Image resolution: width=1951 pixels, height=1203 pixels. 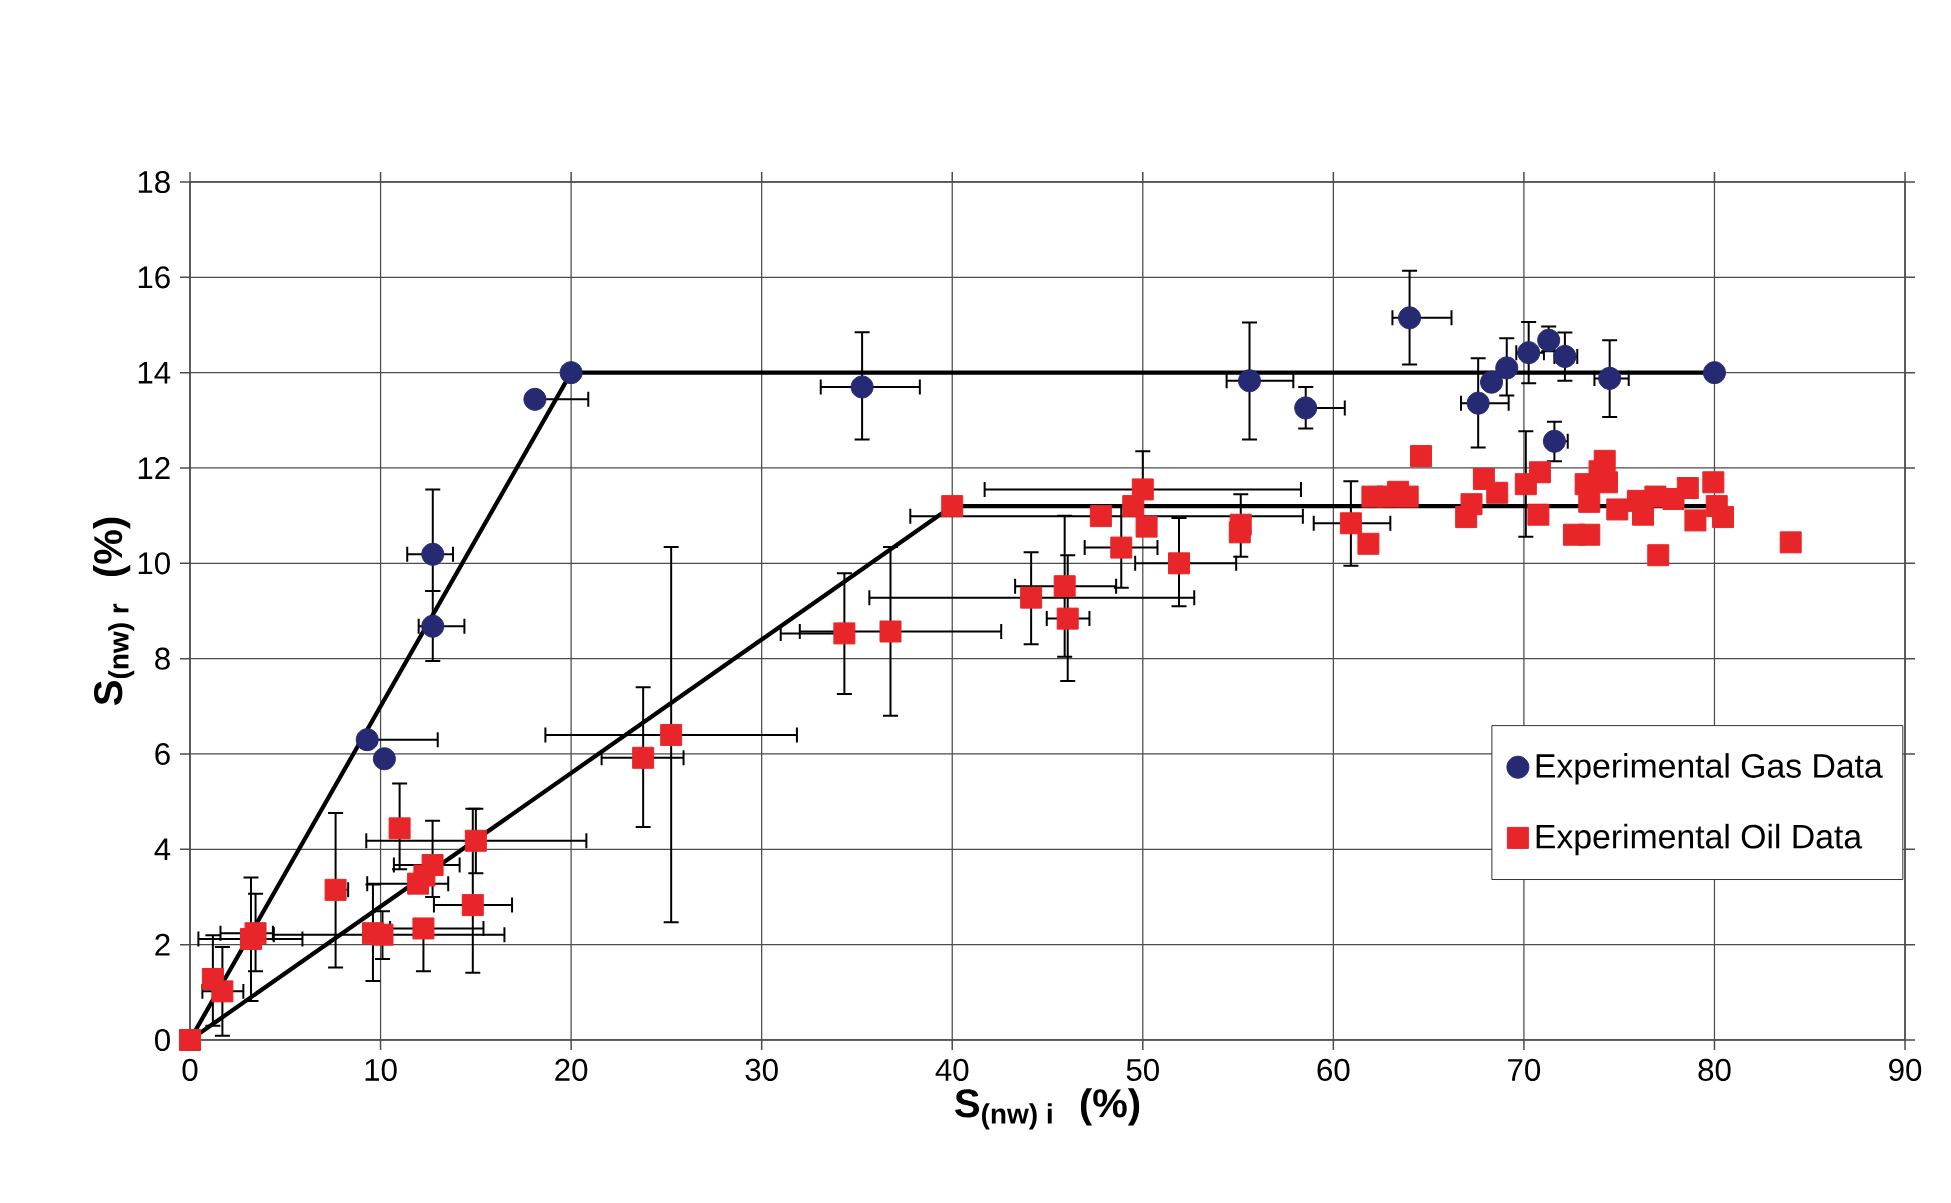 I want to click on legend-label: Experimental Gas Data, so click(x=1709, y=769).